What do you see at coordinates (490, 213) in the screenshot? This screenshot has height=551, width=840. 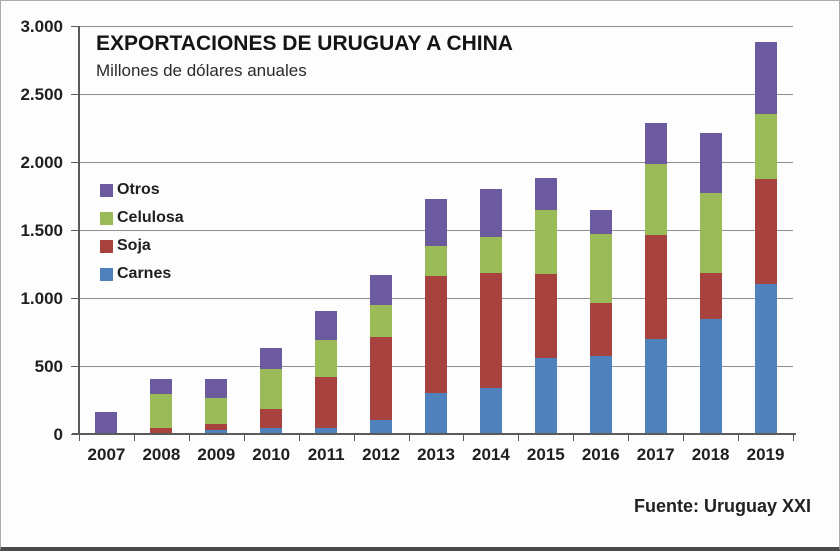 I see `bar-segment-otros-2014` at bounding box center [490, 213].